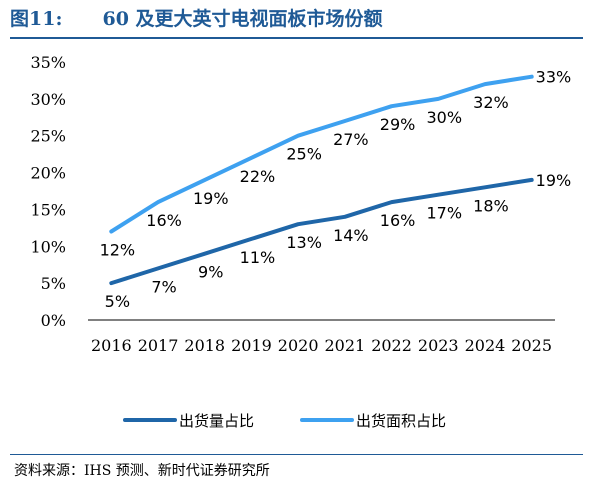  Describe the element at coordinates (48, 136) in the screenshot. I see `y-tick-label: 25%` at that location.